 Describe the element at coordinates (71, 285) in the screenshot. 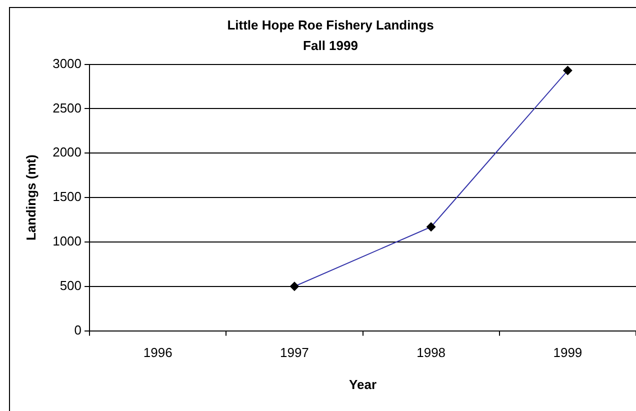

I see `y-tick-label: 500` at that location.